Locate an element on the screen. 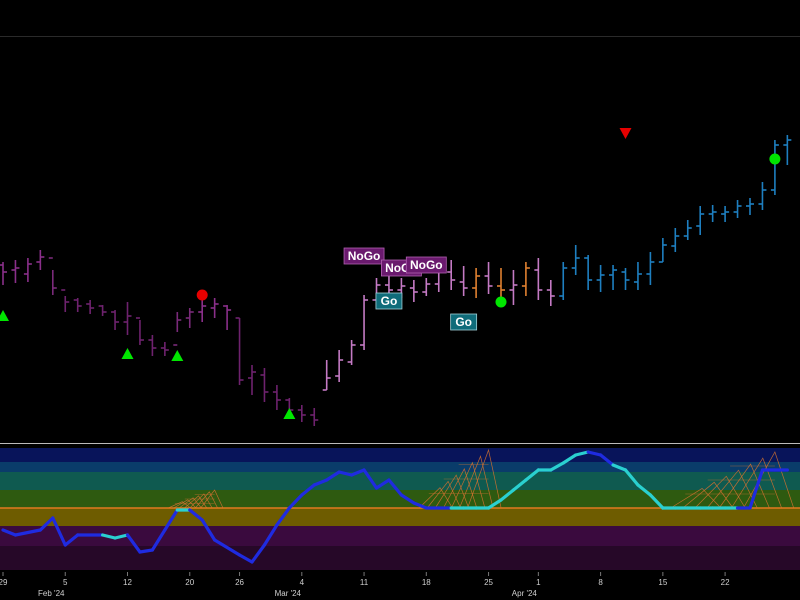 The height and width of the screenshot is (600, 800). red-triangle-down-icon is located at coordinates (625, 133).